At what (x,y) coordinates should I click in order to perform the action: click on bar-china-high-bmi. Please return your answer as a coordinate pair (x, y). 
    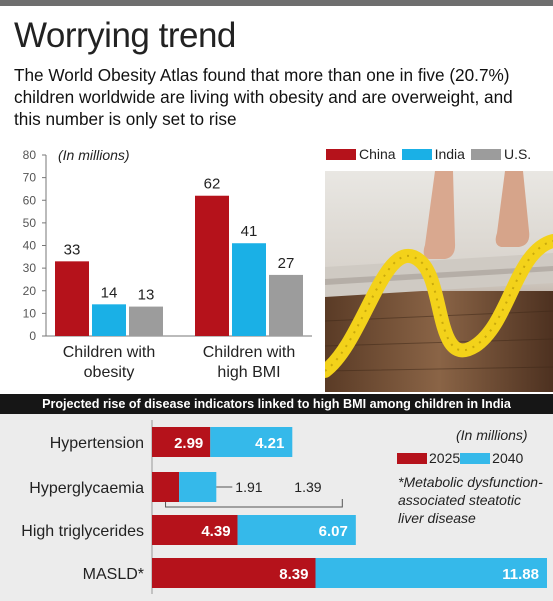
    Looking at the image, I should click on (212, 265).